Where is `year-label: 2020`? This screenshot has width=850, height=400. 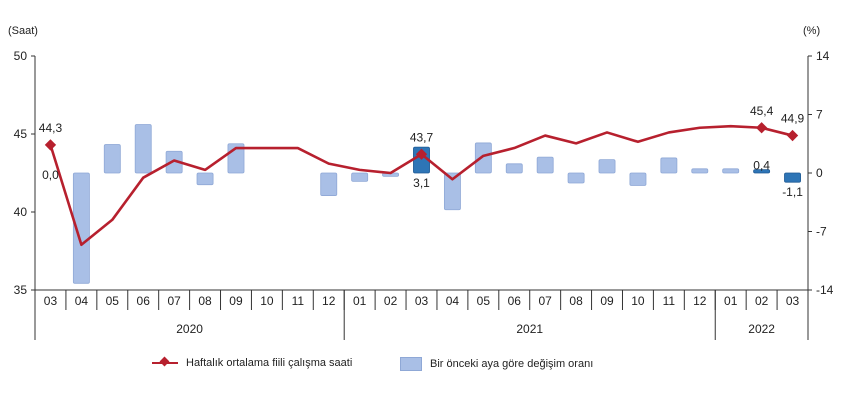
year-label: 2020 is located at coordinates (189, 329).